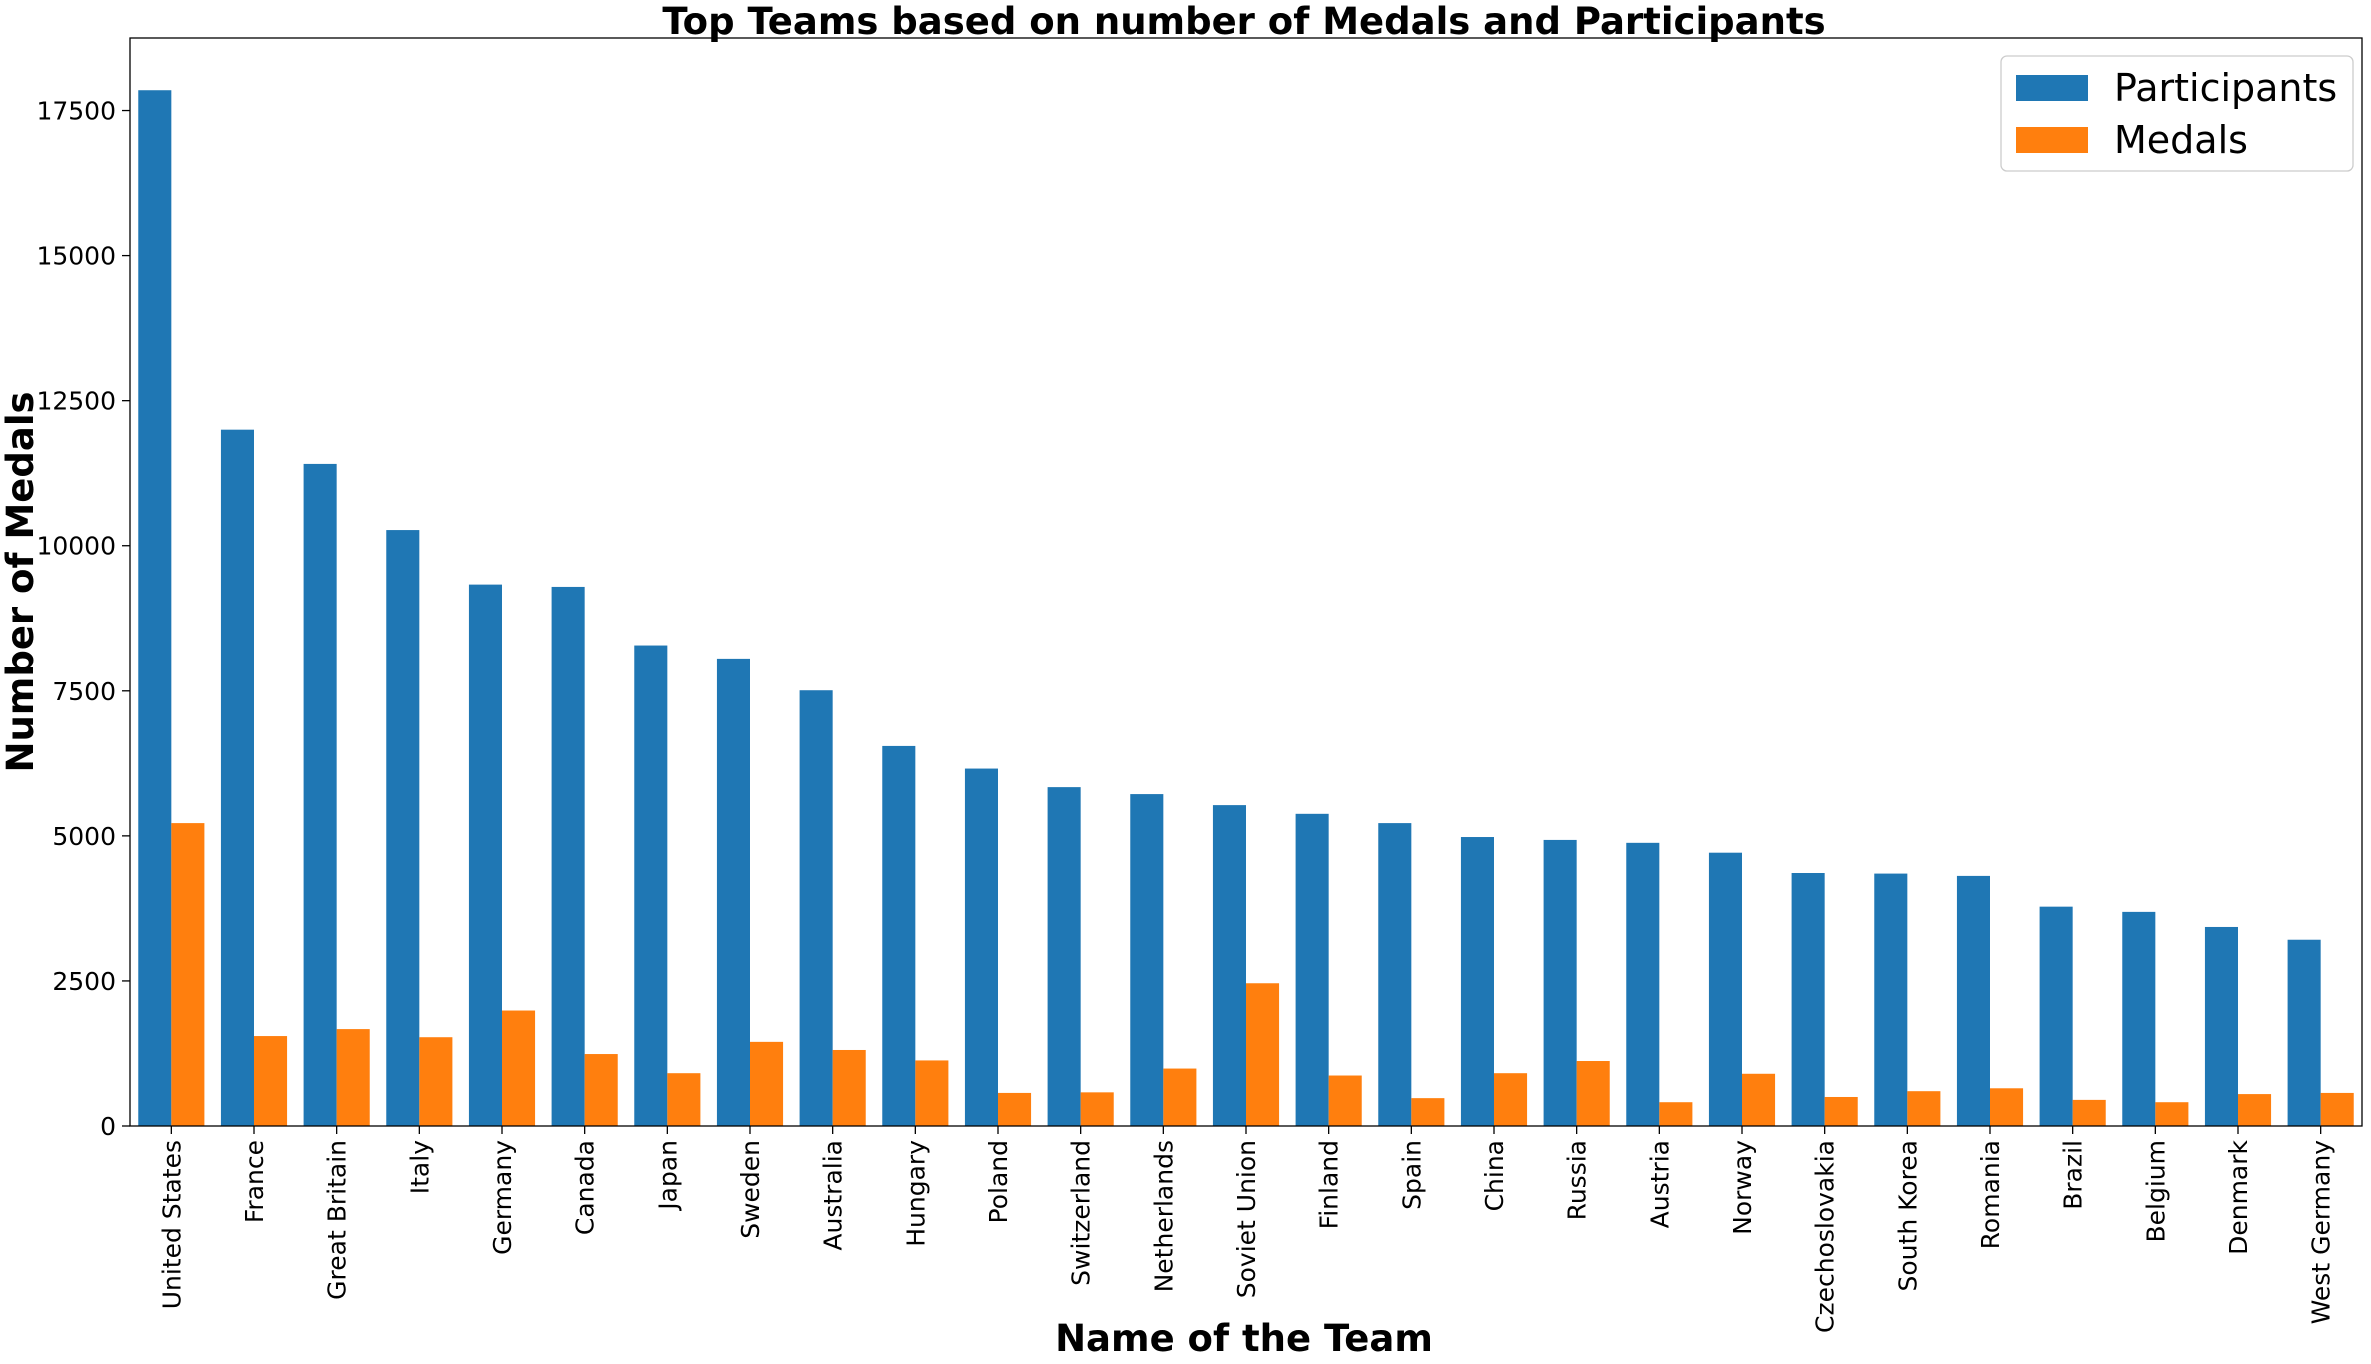  What do you see at coordinates (485, 855) in the screenshot?
I see `bar-participants-germany` at bounding box center [485, 855].